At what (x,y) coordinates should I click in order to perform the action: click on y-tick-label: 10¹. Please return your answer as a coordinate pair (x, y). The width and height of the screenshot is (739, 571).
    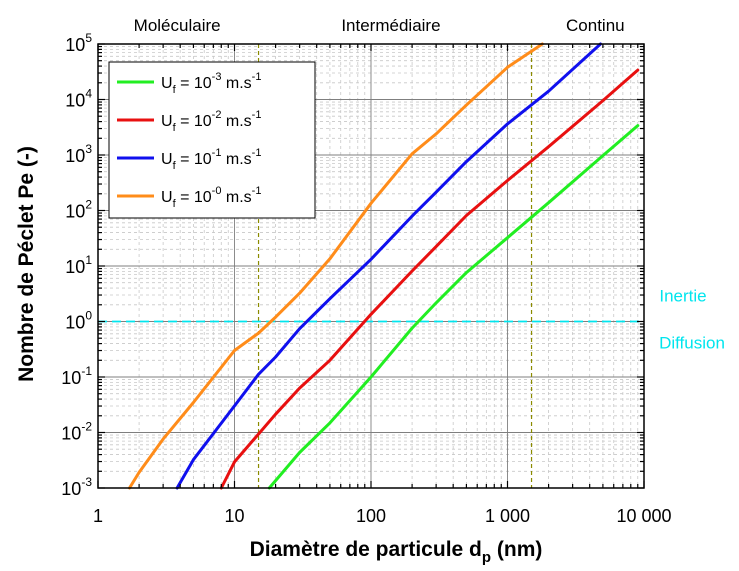
    Looking at the image, I should click on (78, 265).